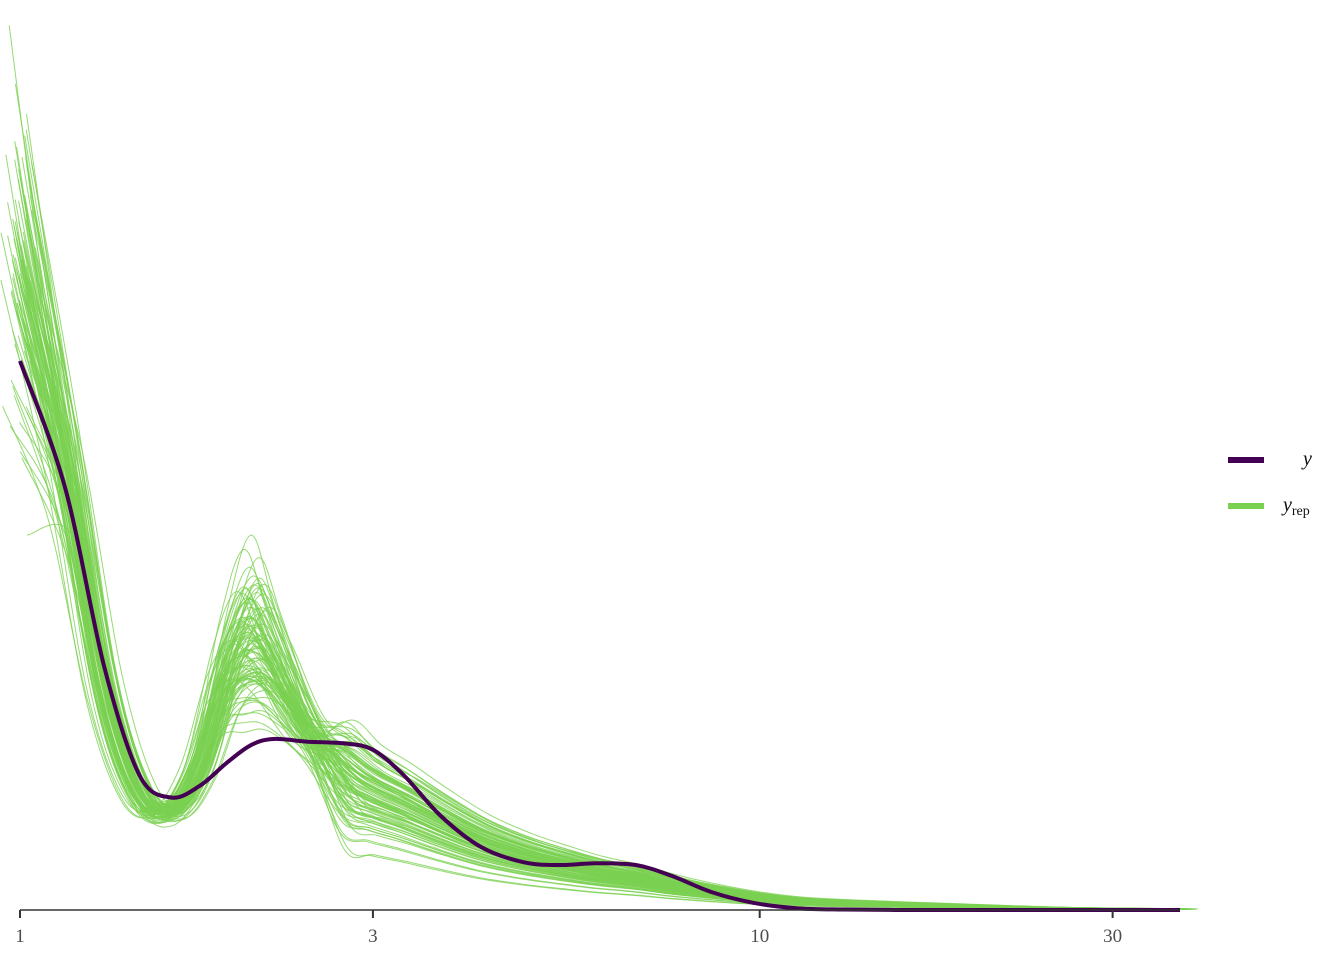 The width and height of the screenshot is (1344, 960). I want to click on x-tick-label: 10, so click(759, 936).